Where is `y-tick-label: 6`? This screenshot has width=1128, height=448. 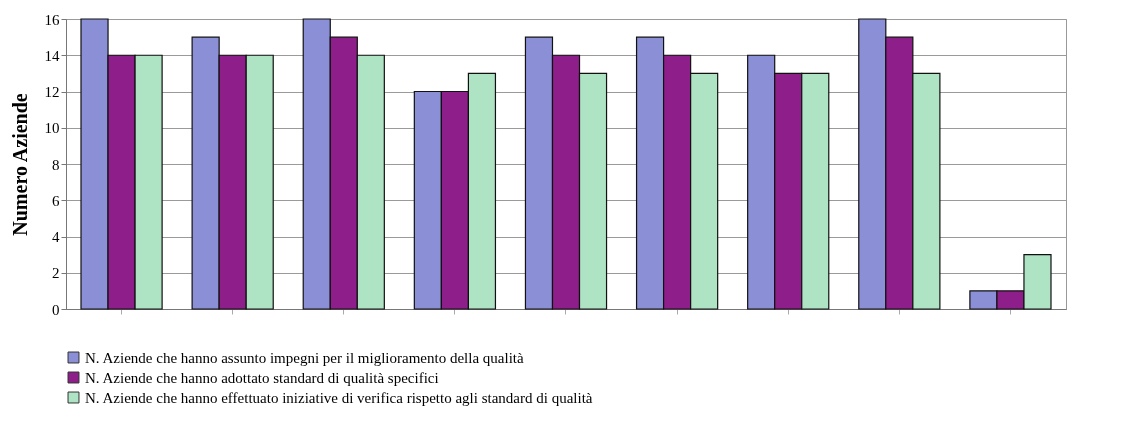 y-tick-label: 6 is located at coordinates (56, 200).